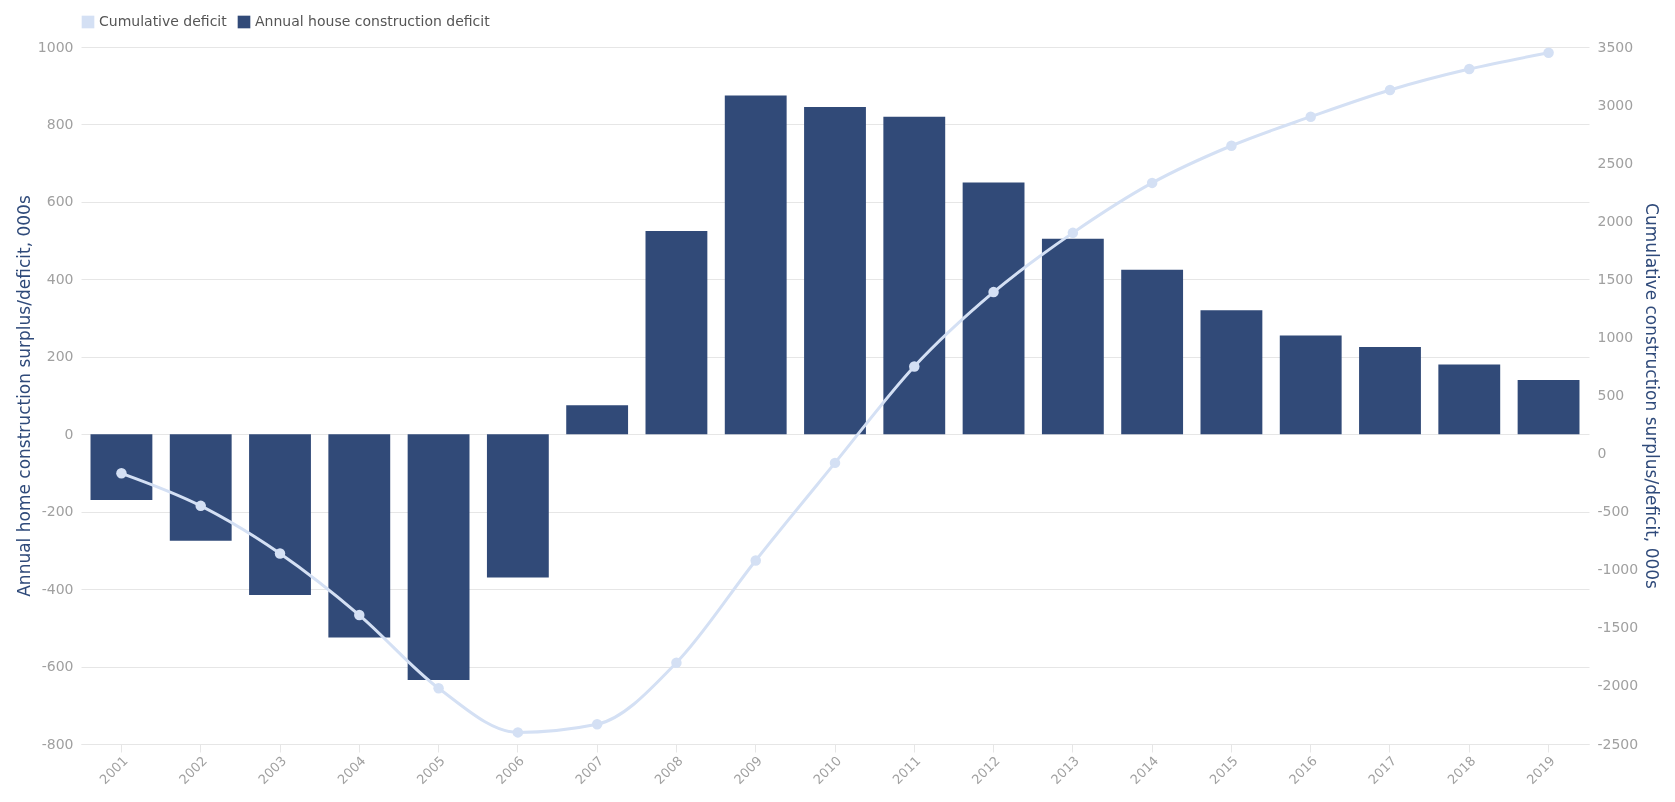  What do you see at coordinates (1618, 569) in the screenshot?
I see `y2-tick-label: -1000` at bounding box center [1618, 569].